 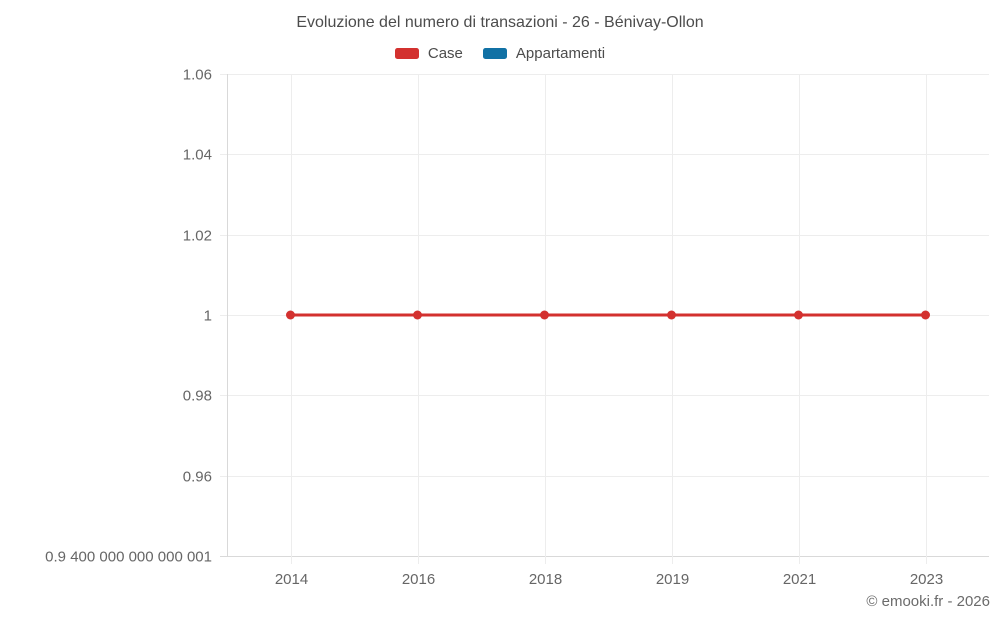 What do you see at coordinates (197, 236) in the screenshot?
I see `y-axis-label: 1.02` at bounding box center [197, 236].